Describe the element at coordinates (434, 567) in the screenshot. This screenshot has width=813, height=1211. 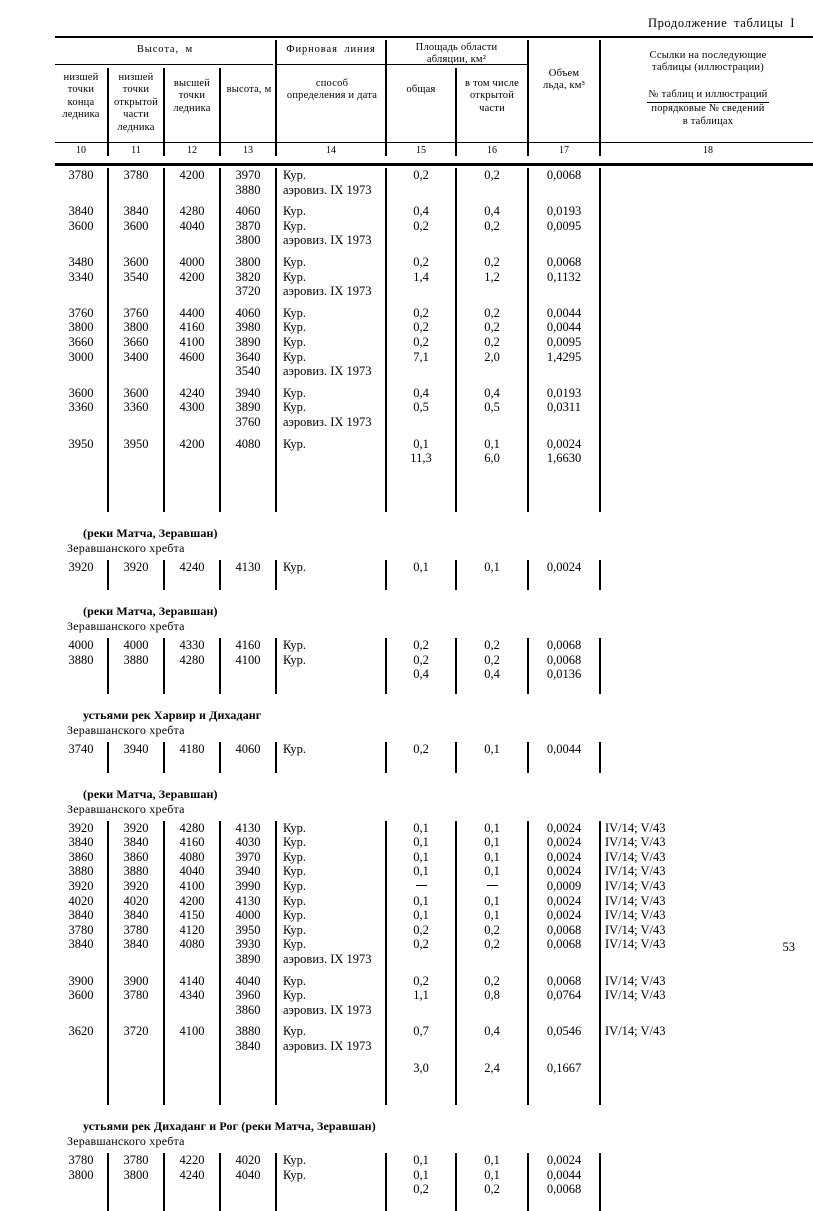
I see `table-row: 3920 3920 4240 4130 Кур. 0,1 0,1 0,0024` at that location.